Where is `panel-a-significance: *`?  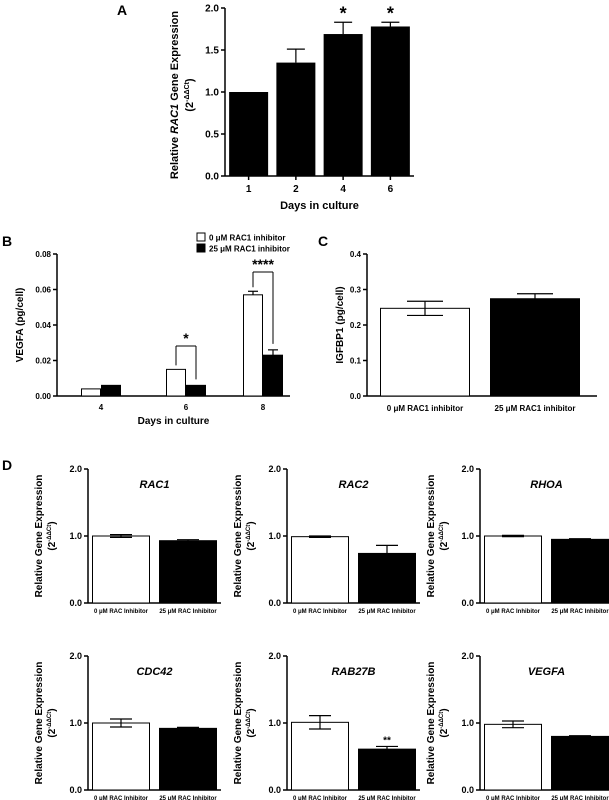
panel-a-significance: * is located at coordinates (343, 13).